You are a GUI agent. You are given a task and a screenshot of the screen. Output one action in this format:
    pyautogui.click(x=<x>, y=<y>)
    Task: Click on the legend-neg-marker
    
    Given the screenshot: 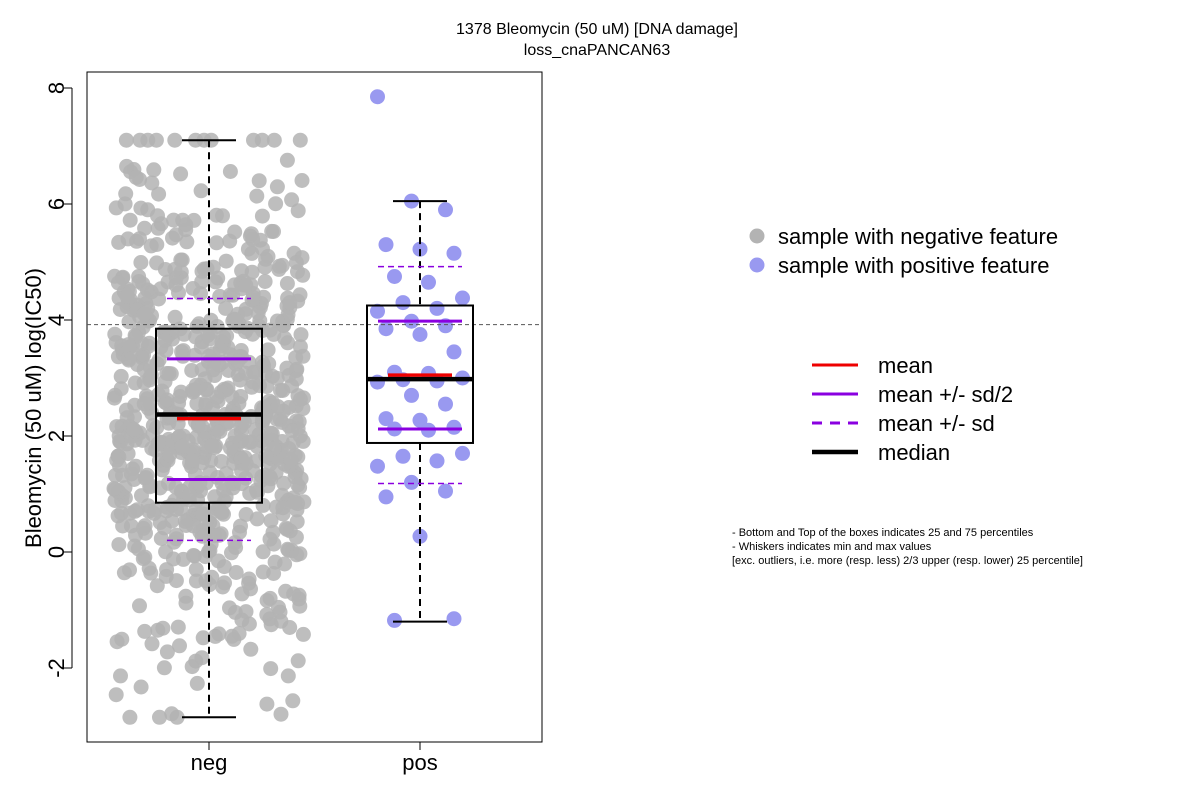 What is the action you would take?
    pyautogui.click(x=757, y=236)
    